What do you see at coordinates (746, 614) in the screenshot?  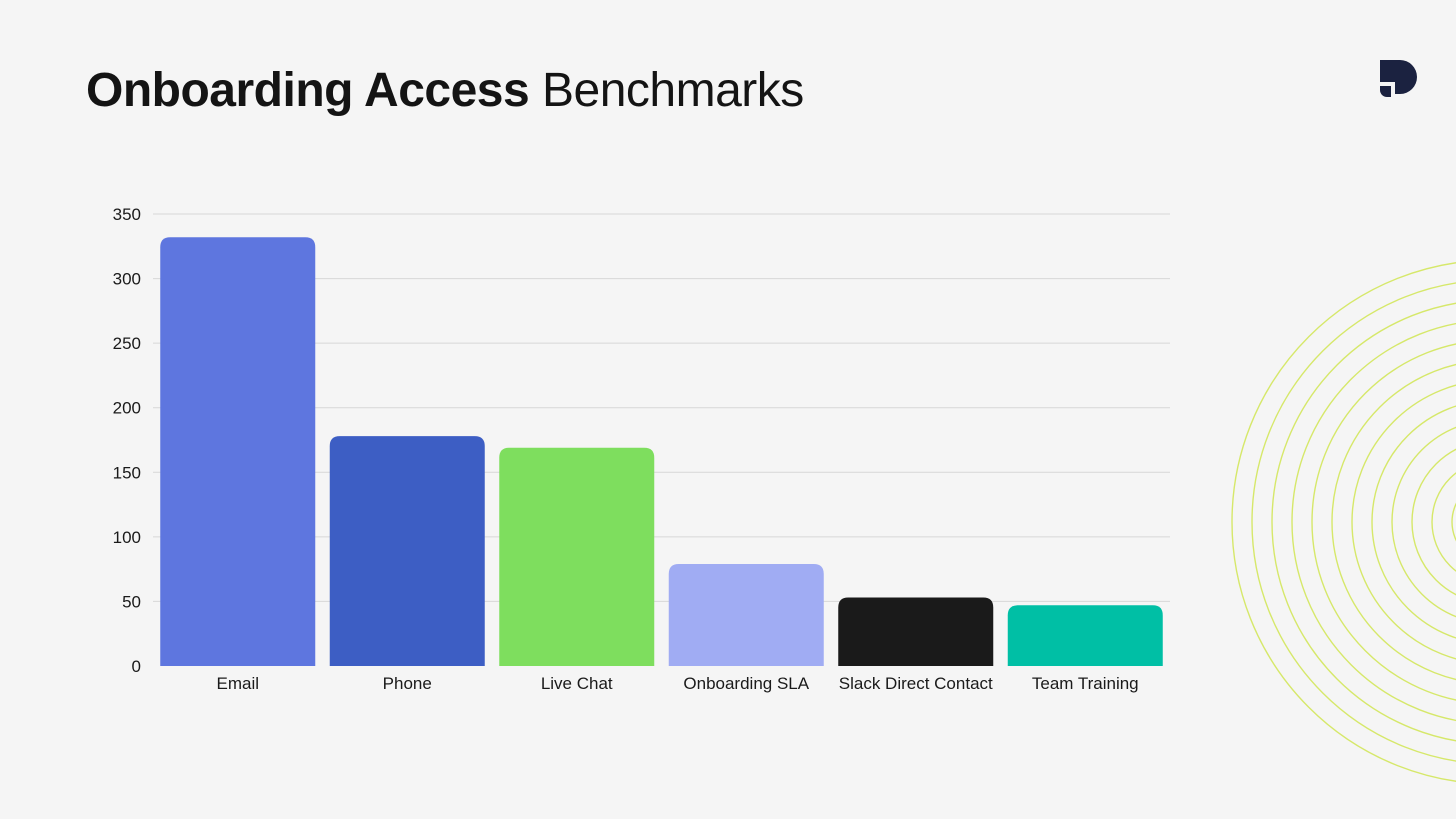 I see `bar-onboarding-sla` at bounding box center [746, 614].